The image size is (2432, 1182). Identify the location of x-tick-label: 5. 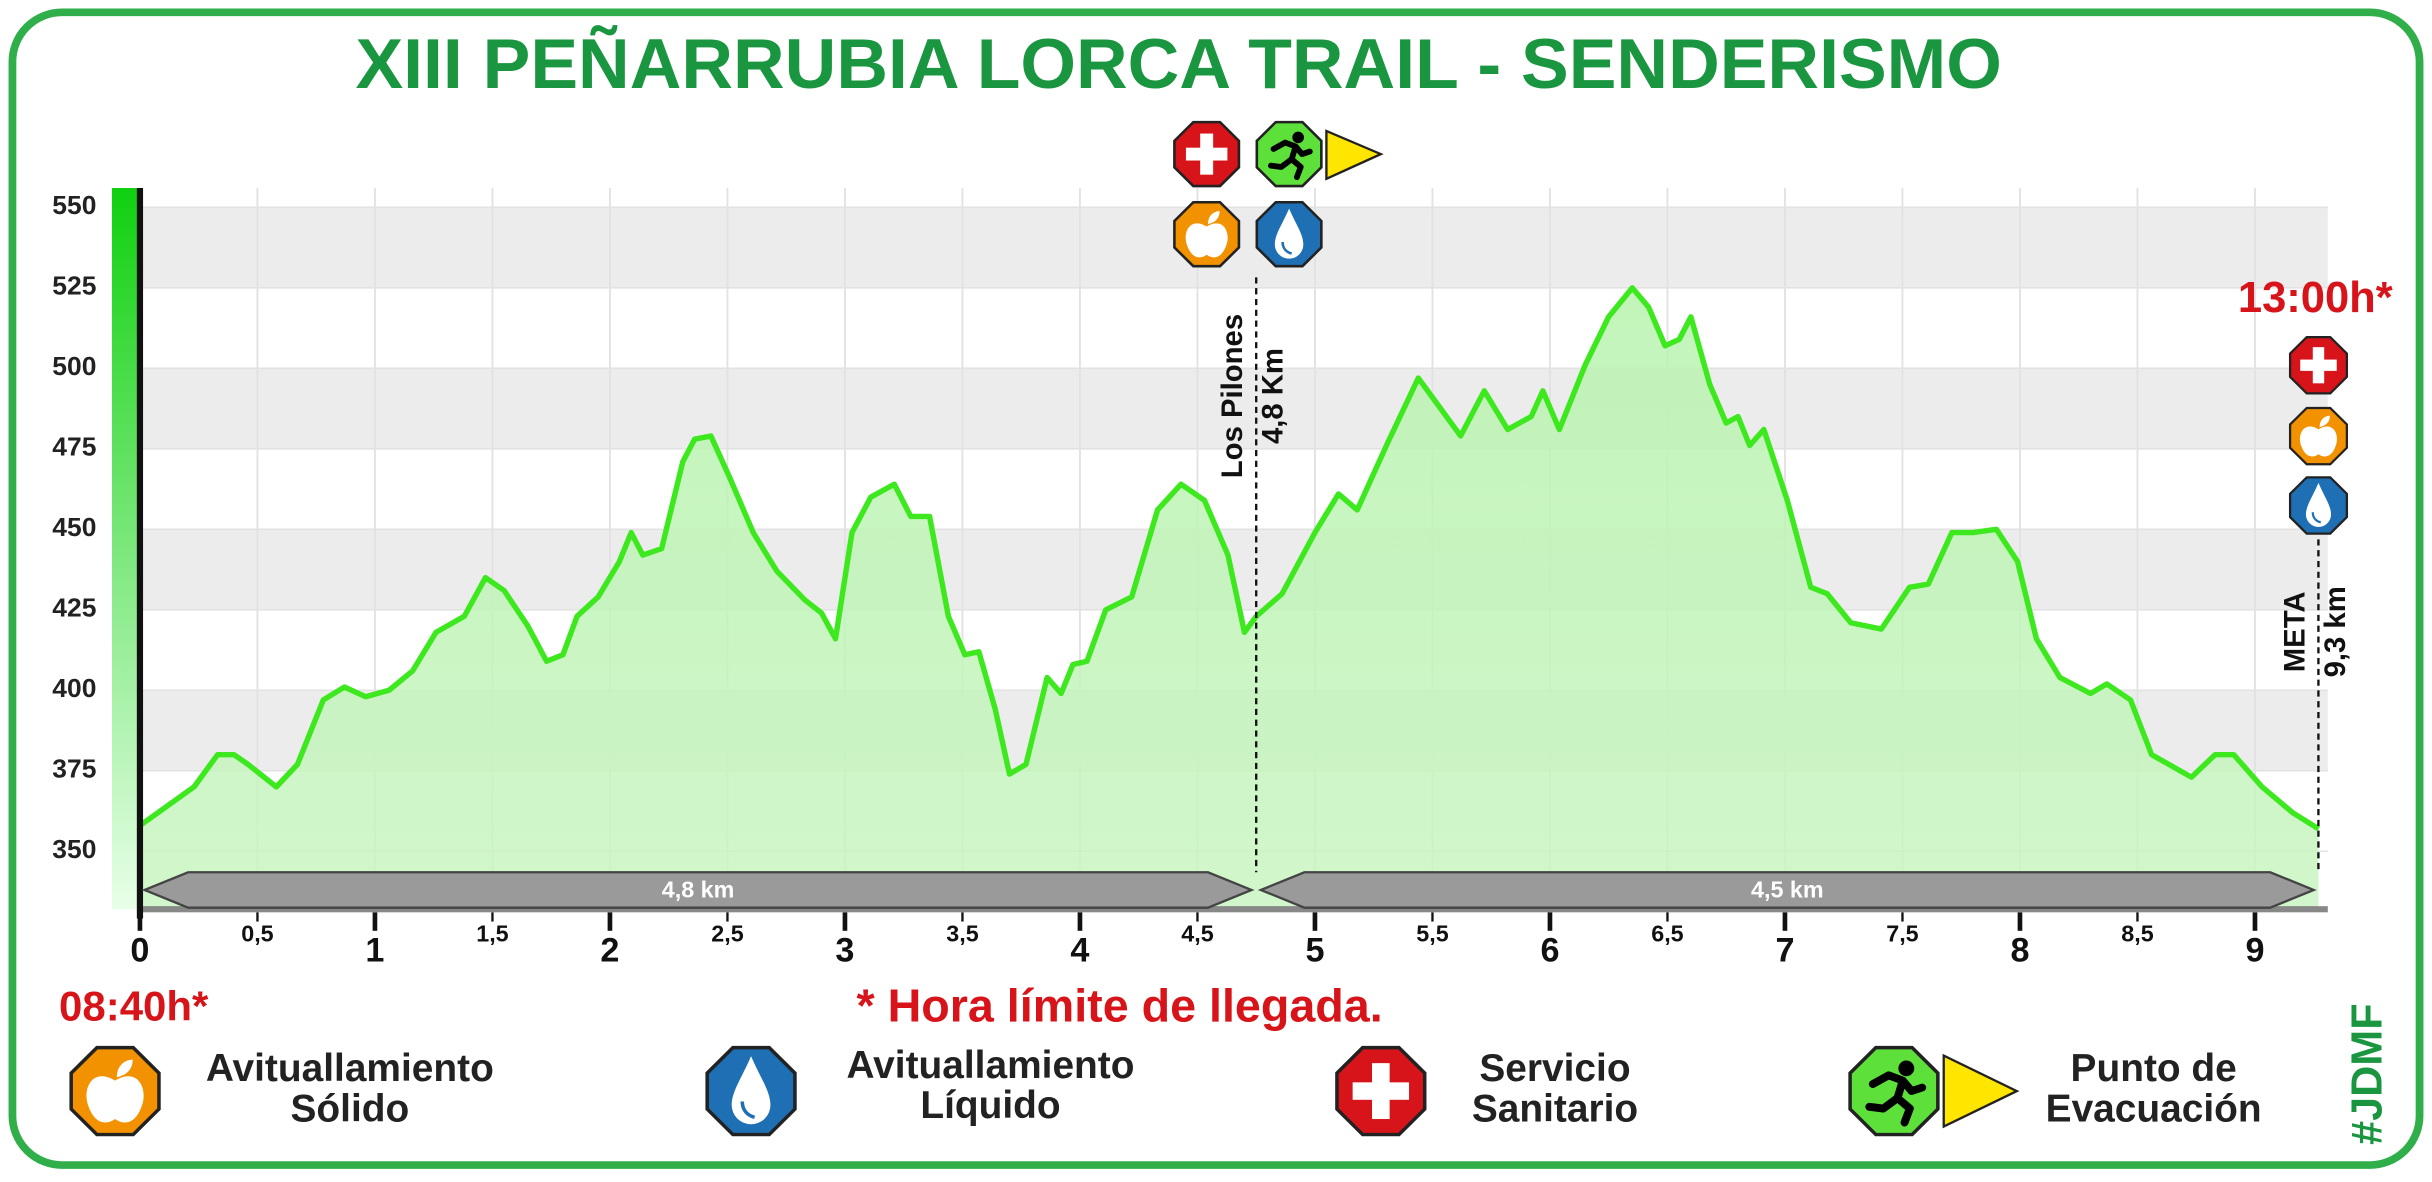
(1314, 950).